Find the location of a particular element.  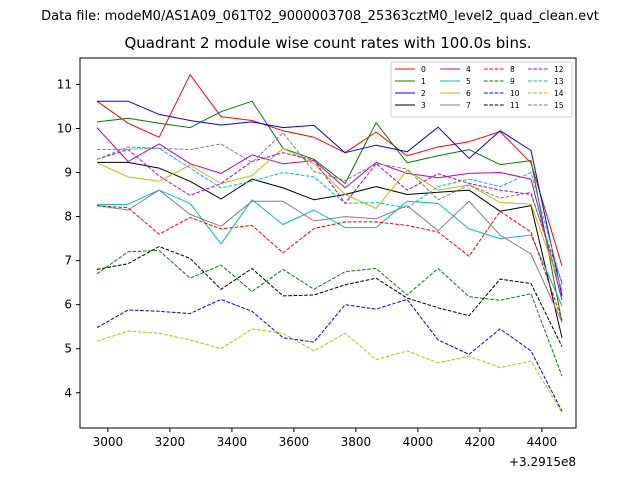

legend-label-2: 2 is located at coordinates (423, 93).